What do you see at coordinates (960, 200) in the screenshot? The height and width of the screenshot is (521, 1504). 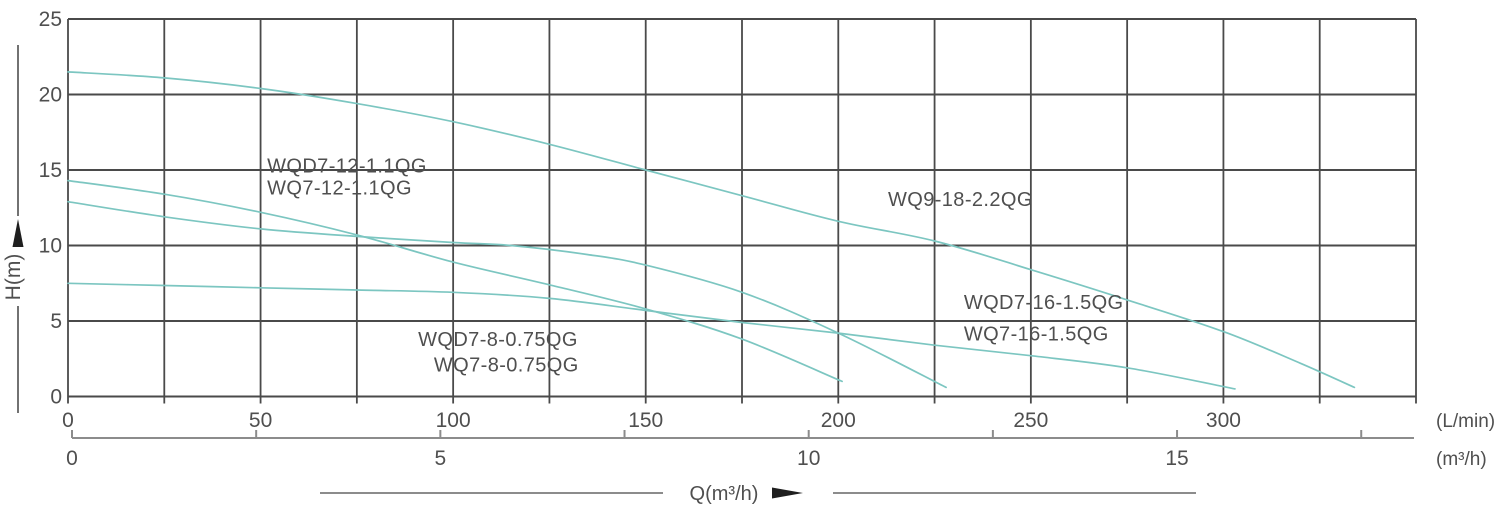 I see `curve-label: WQ9-18-2.2QG` at bounding box center [960, 200].